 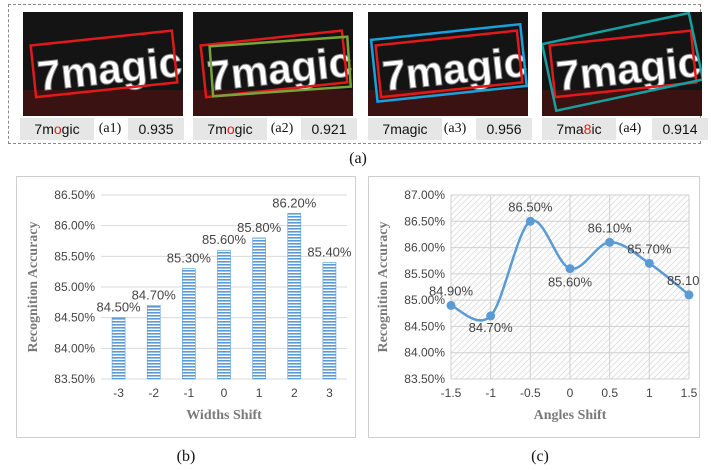 What do you see at coordinates (530, 206) in the screenshot?
I see `data-label: 86.50%` at bounding box center [530, 206].